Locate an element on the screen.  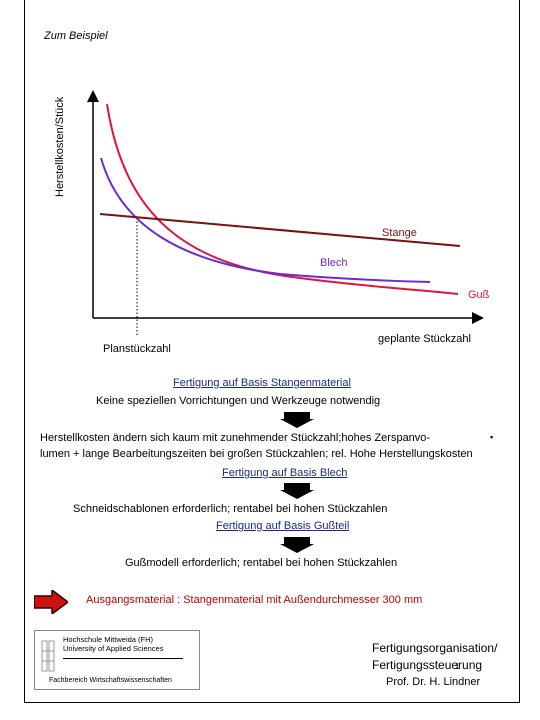
label-stange: Stange is located at coordinates (399, 233).